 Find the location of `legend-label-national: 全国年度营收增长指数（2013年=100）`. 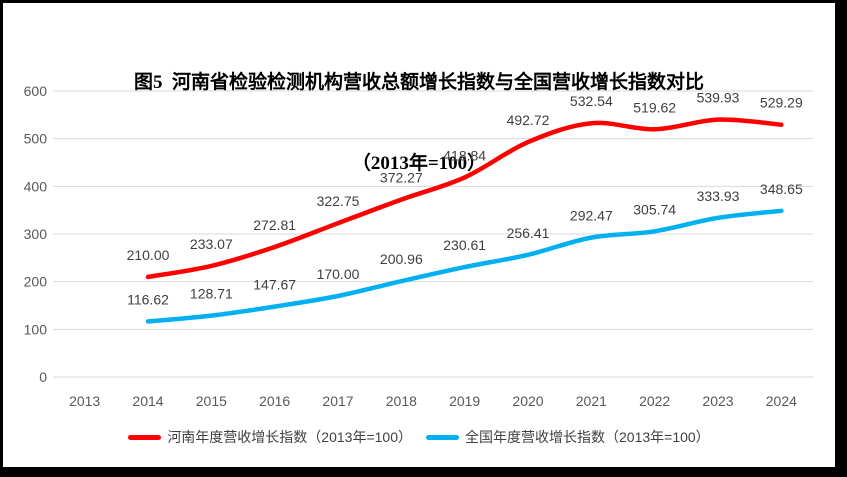

legend-label-national: 全国年度营收增长指数（2013年=100） is located at coordinates (587, 437).